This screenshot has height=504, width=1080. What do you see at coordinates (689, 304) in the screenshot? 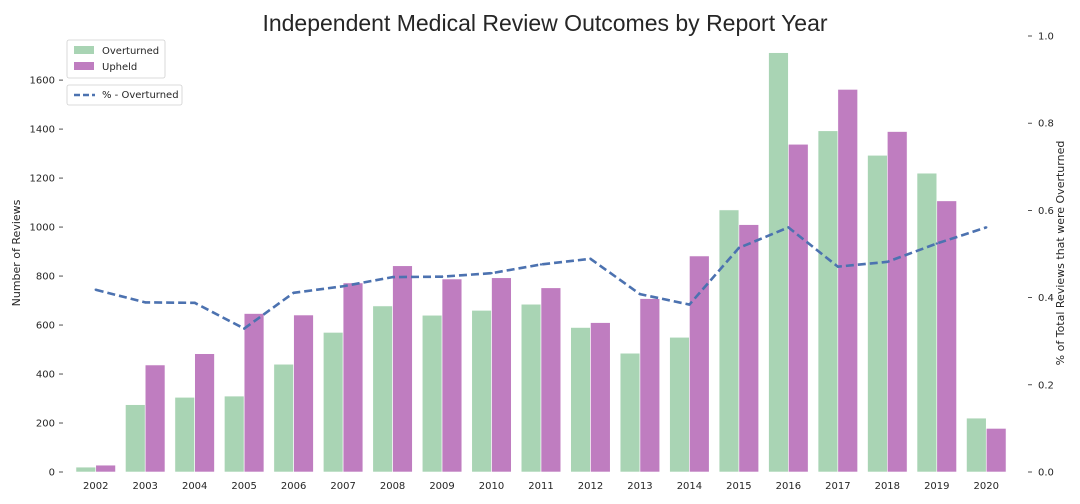
I see `line-point-2014` at bounding box center [689, 304].